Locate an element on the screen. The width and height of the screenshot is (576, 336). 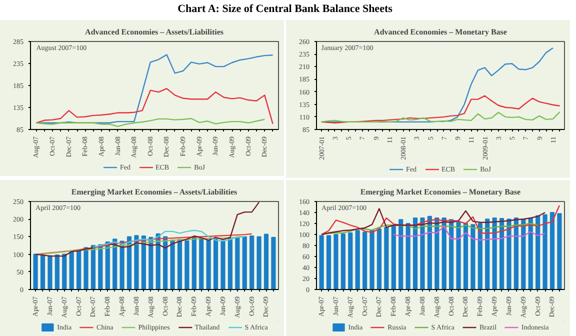
chart-title: Advanced Economies – Monetary Base is located at coordinates (441, 32).